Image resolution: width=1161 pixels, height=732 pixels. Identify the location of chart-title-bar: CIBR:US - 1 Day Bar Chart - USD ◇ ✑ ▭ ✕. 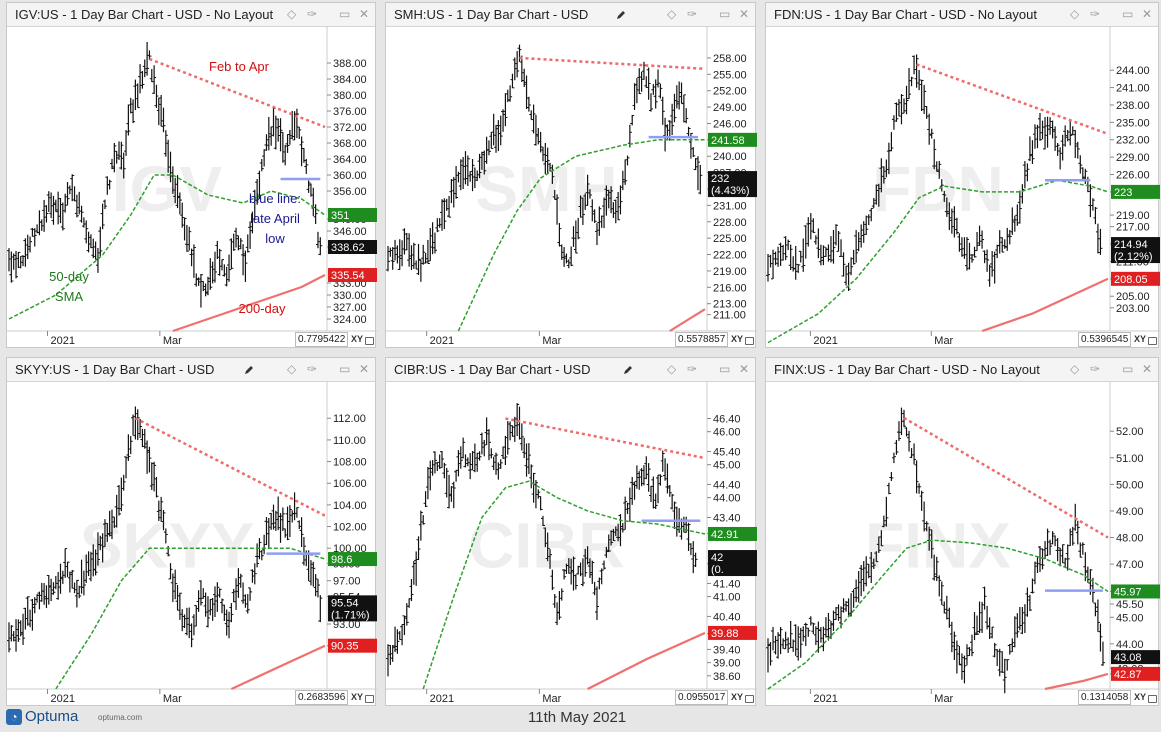
(570, 370).